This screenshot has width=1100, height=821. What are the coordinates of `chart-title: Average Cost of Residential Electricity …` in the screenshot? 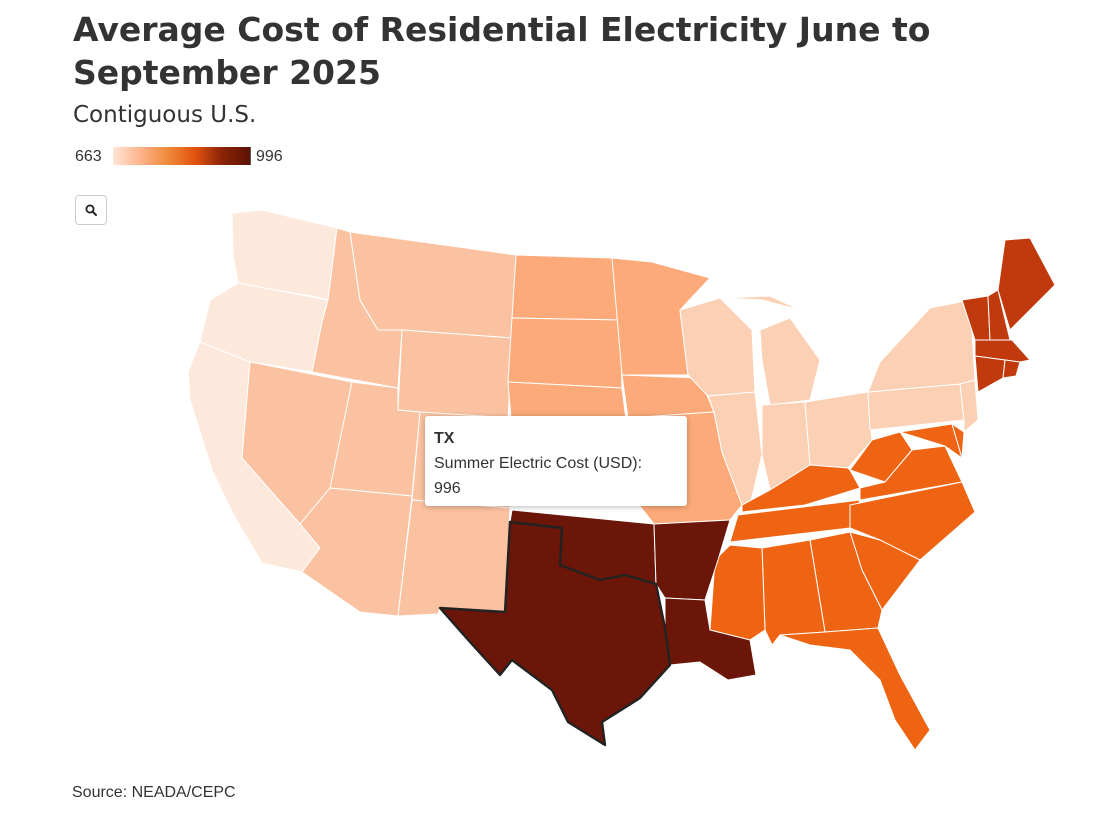 It's located at (502, 51).